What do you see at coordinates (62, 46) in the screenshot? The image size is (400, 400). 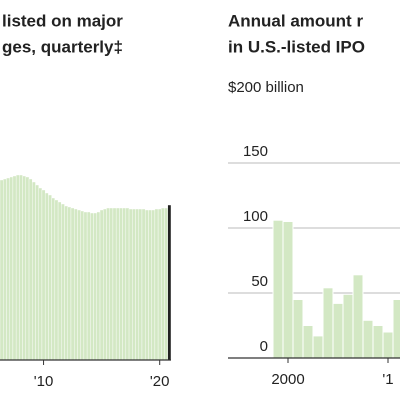 I see `chart-title: ges, quarterly‡` at bounding box center [62, 46].